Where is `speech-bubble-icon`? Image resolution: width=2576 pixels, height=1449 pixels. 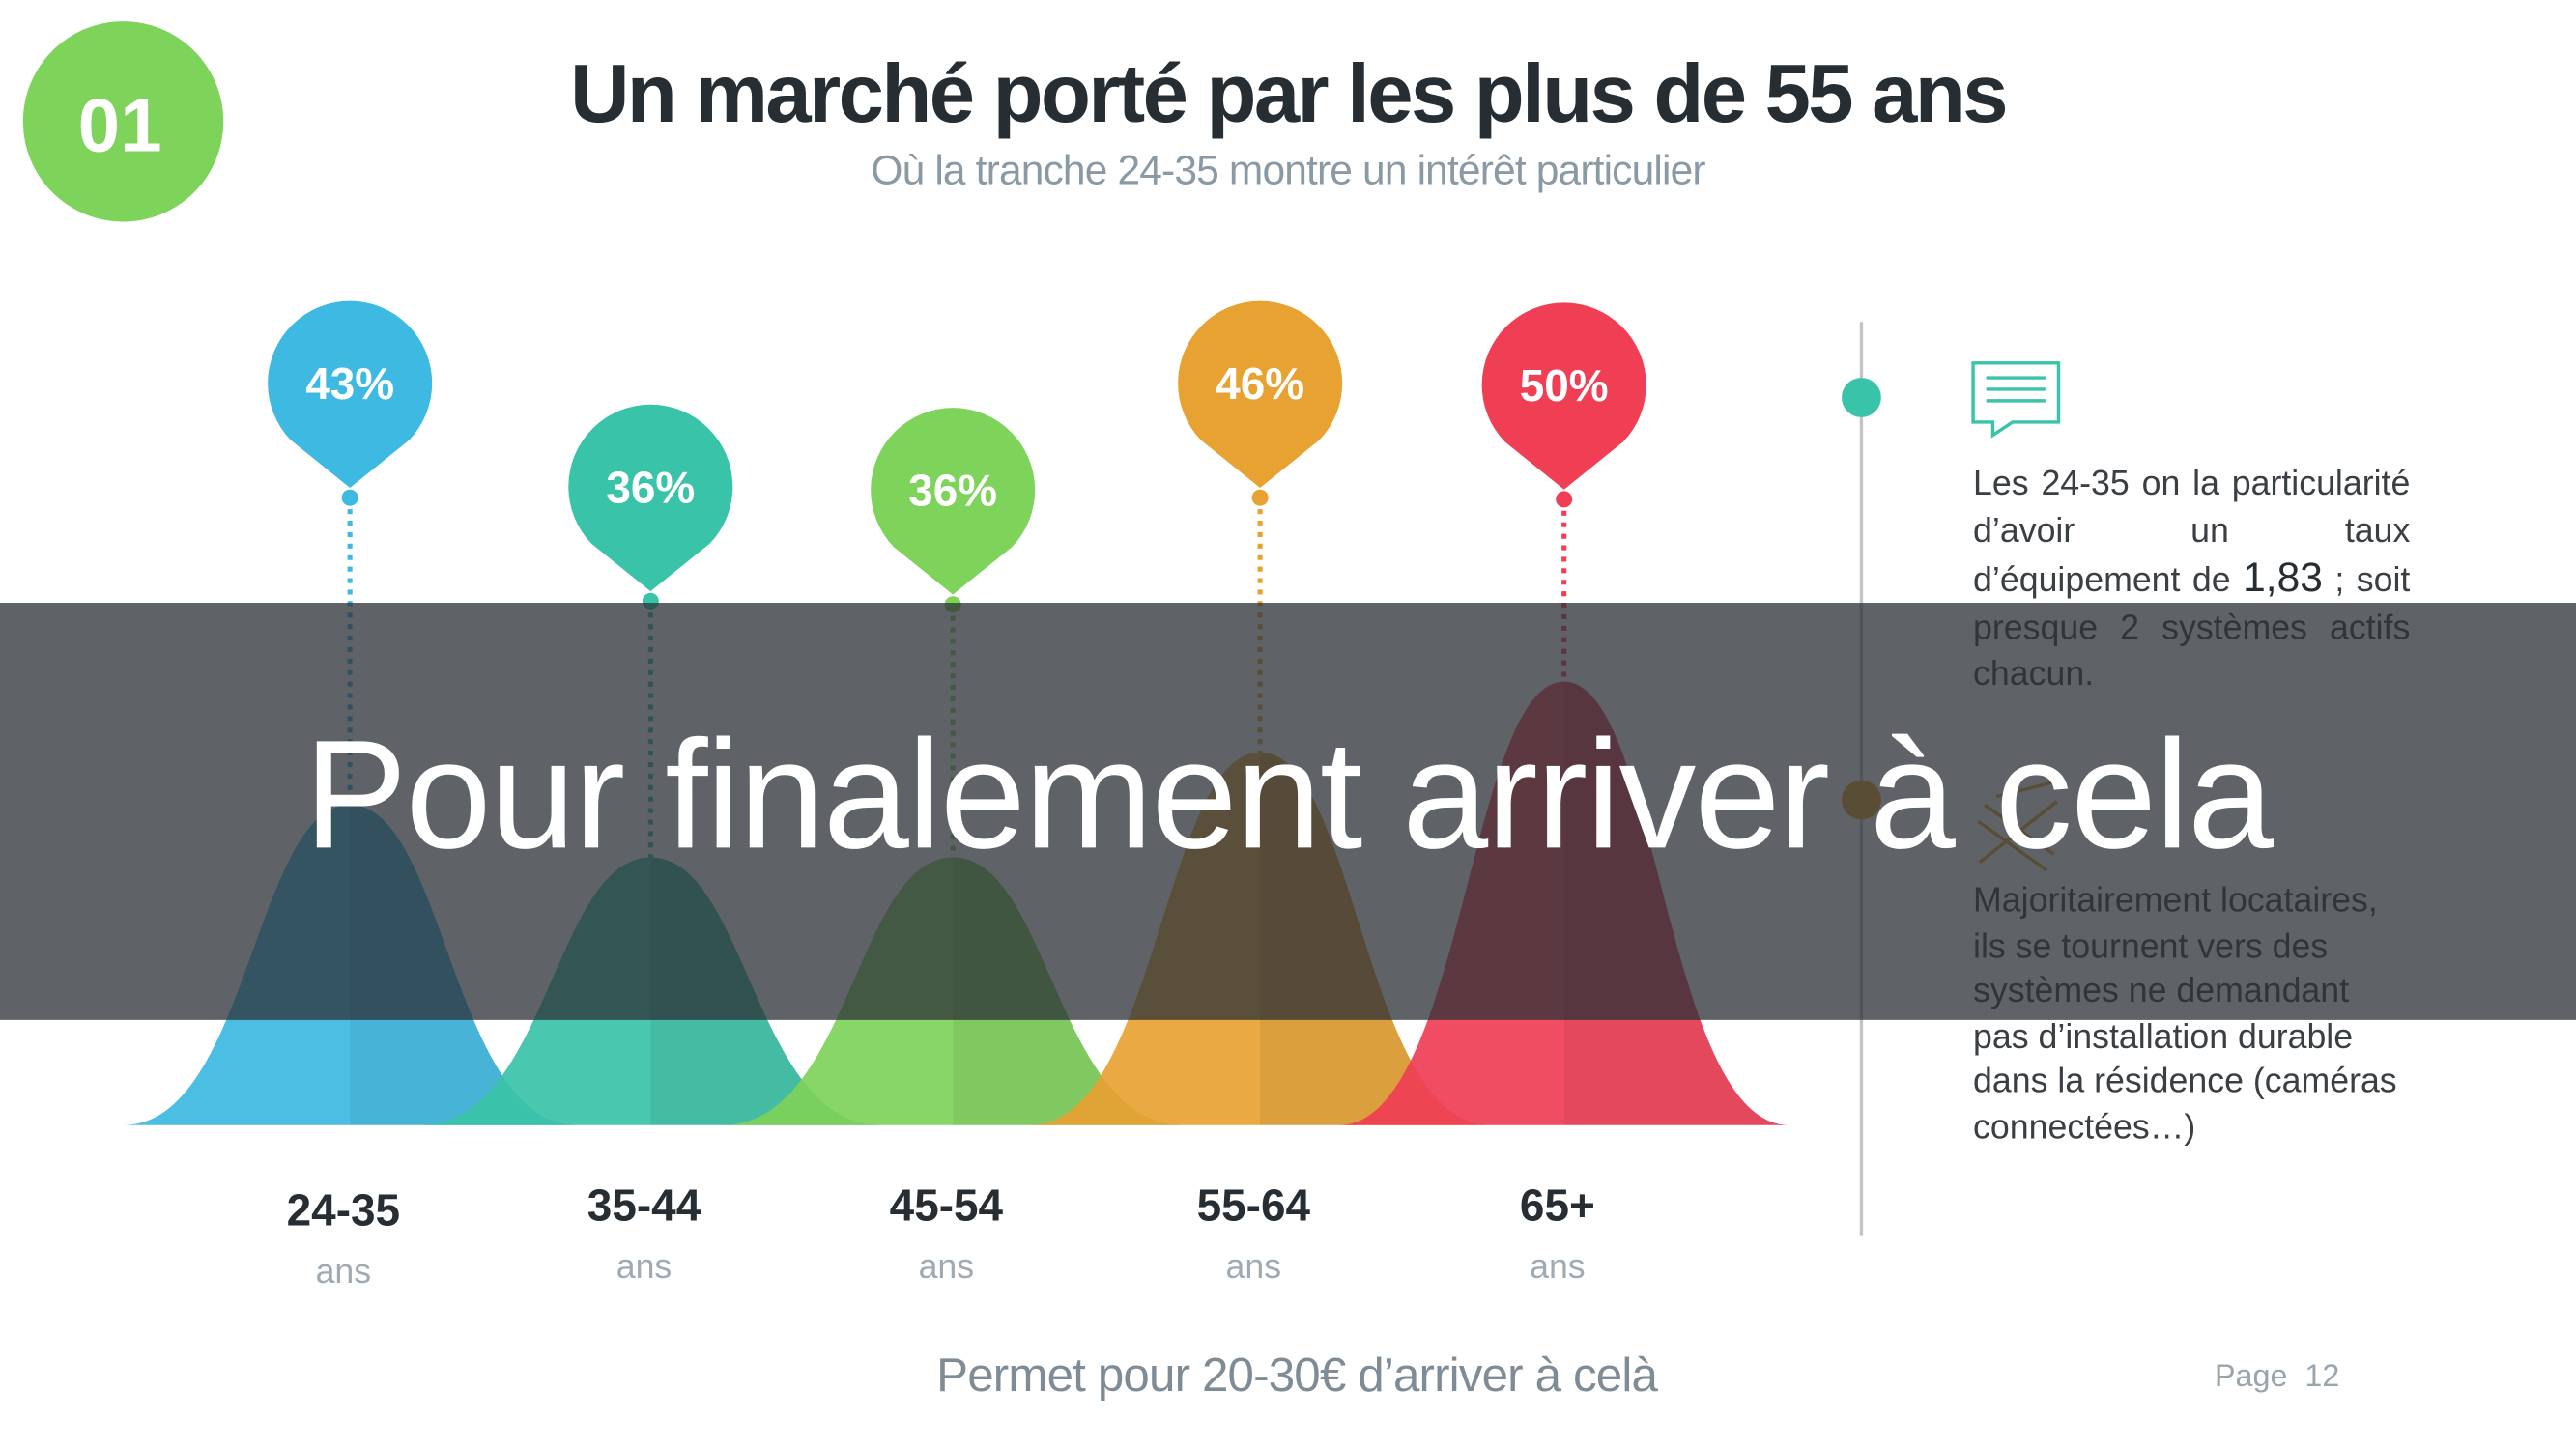 speech-bubble-icon is located at coordinates (2016, 400).